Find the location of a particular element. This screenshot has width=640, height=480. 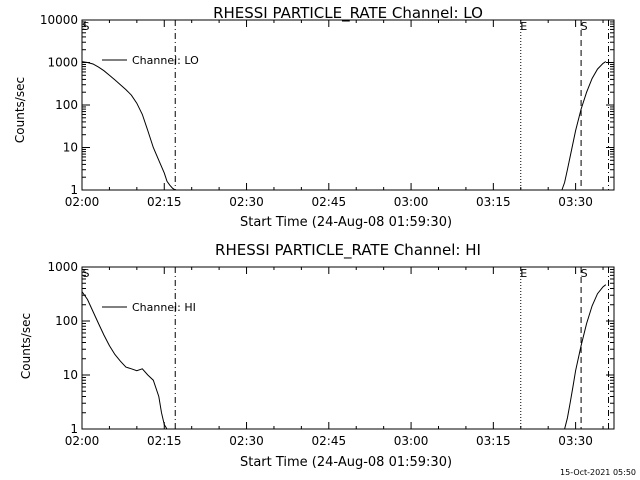

legend-label: Channel: HI is located at coordinates (164, 307).